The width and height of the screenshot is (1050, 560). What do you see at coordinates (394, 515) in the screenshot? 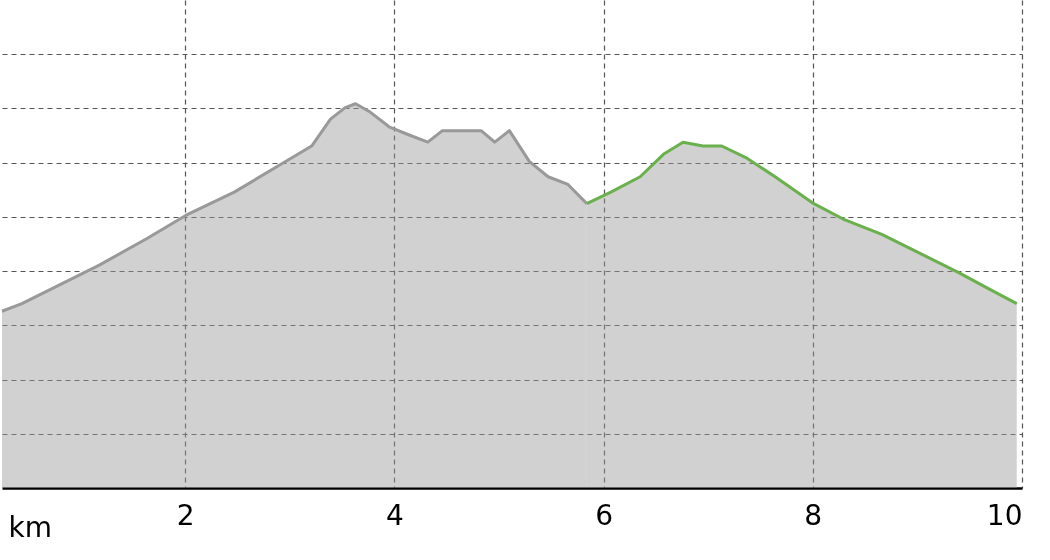
I see `x-tick-label: 4` at bounding box center [394, 515].